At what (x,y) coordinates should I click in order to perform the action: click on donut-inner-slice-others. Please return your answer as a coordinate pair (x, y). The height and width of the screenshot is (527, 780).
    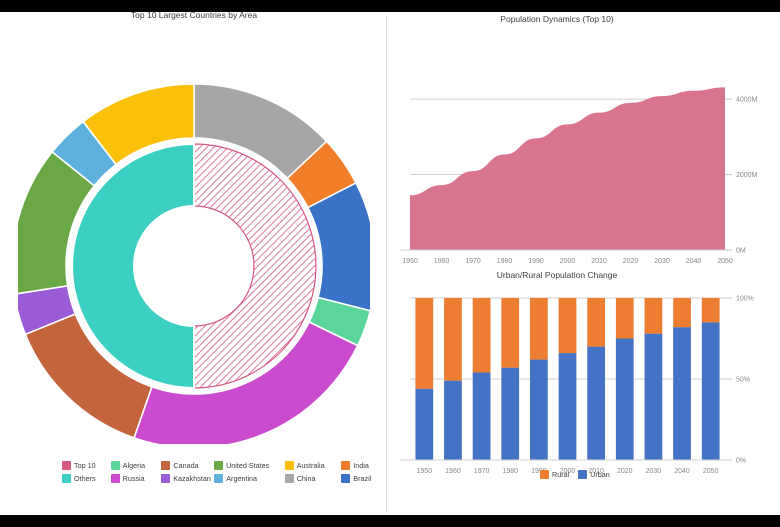
    Looking at the image, I should click on (133, 266).